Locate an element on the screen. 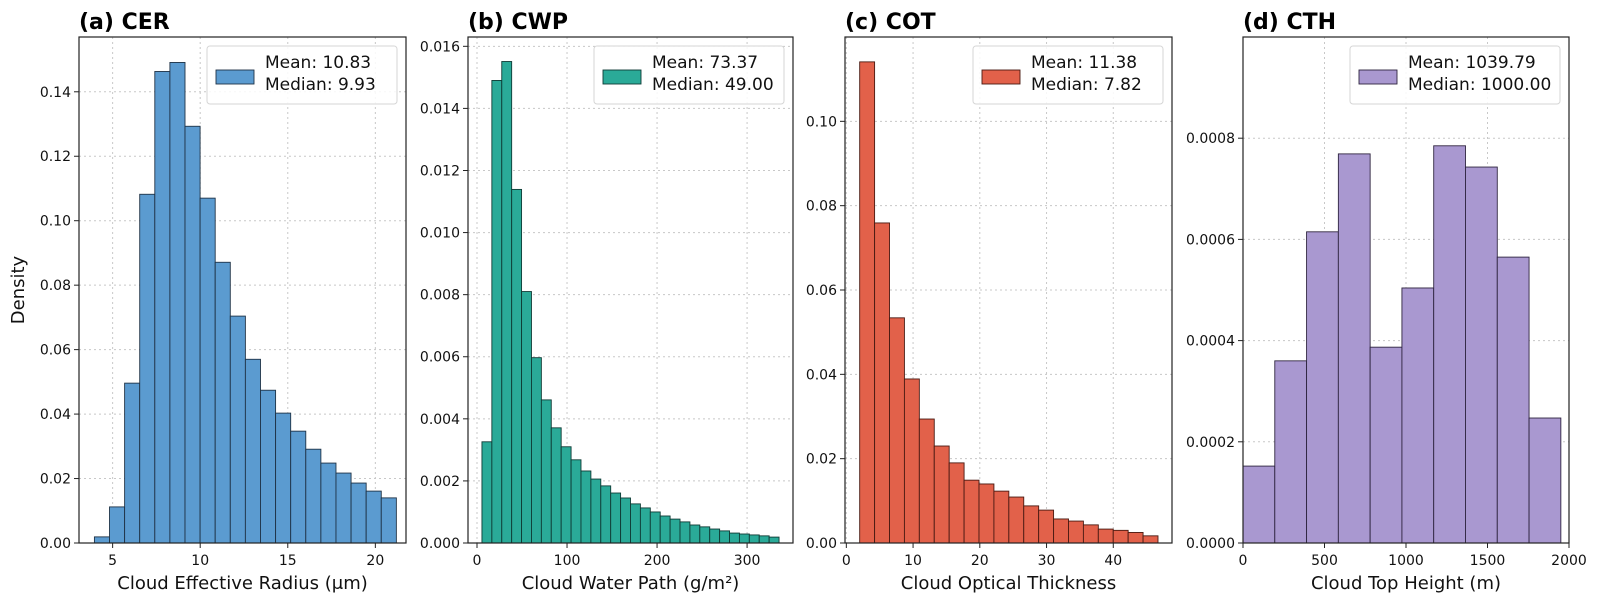  y-tick-label: 0.06 is located at coordinates (821, 291).